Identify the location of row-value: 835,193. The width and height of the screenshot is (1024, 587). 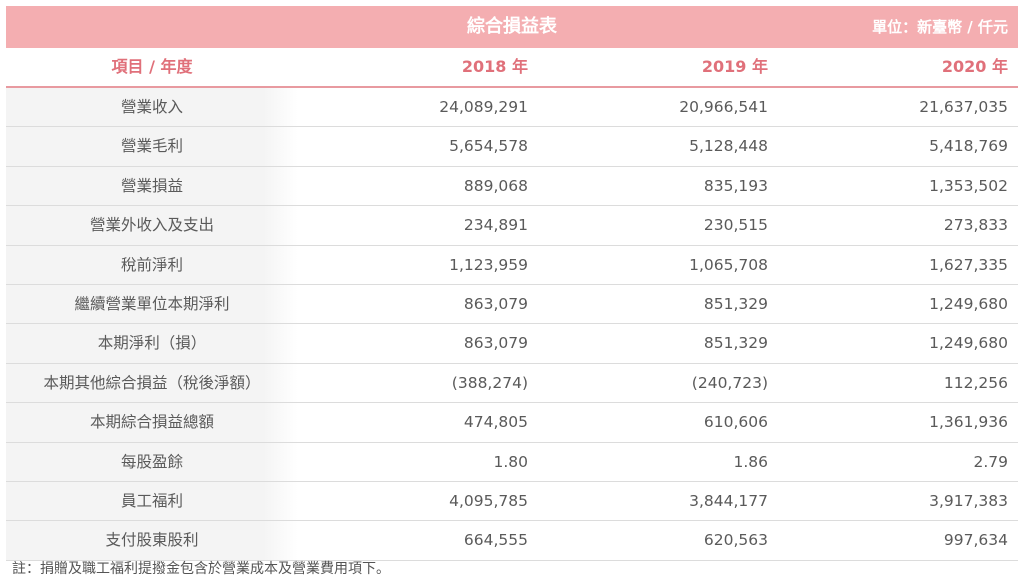
(735, 185).